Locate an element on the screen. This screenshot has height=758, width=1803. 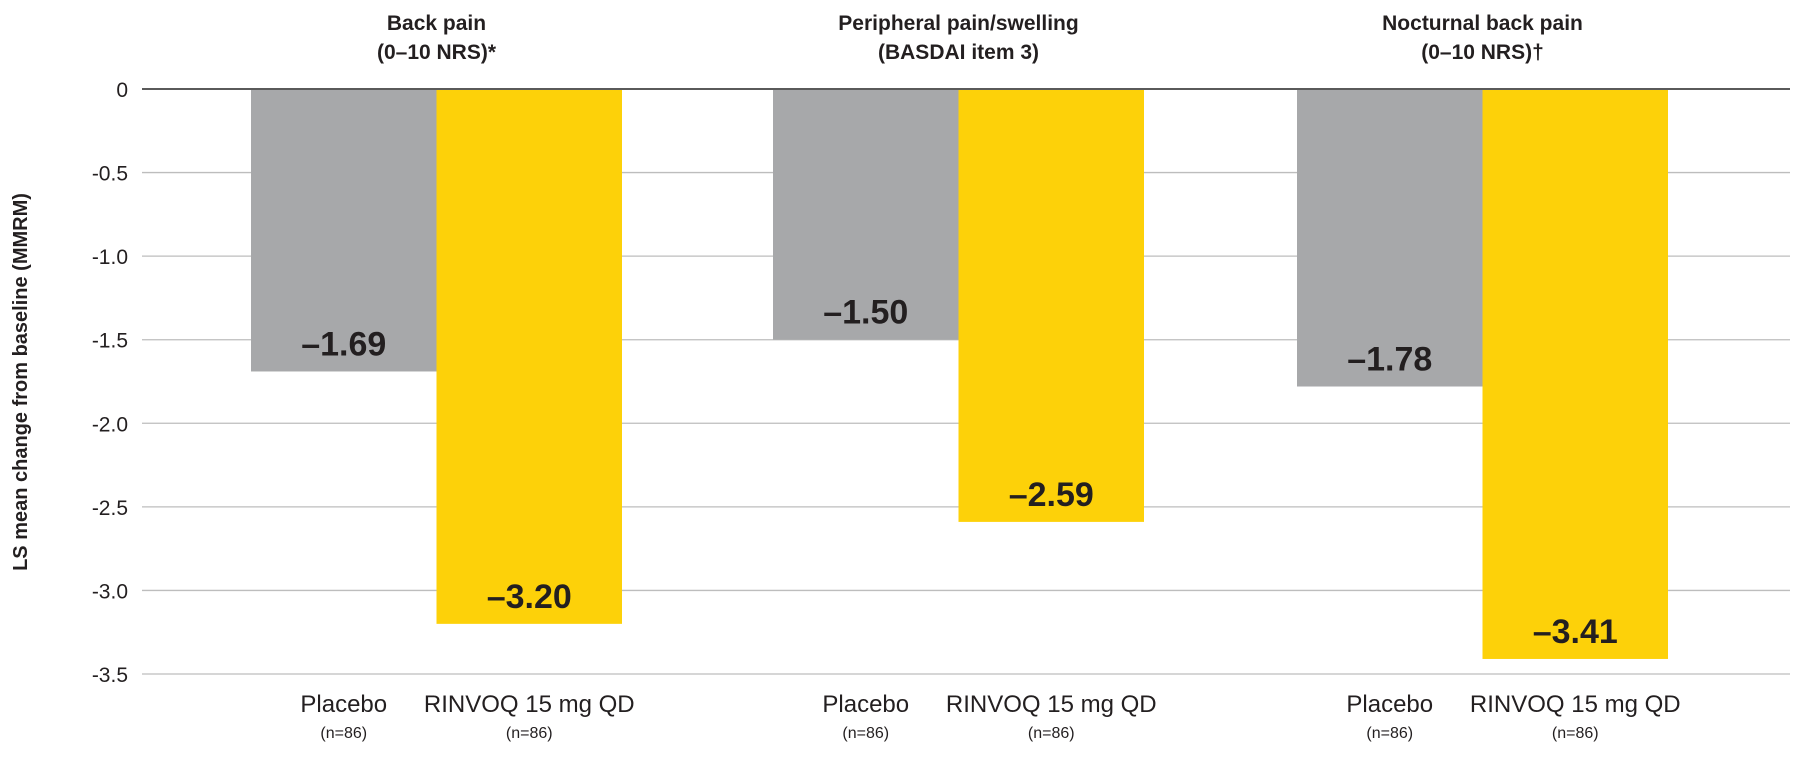
data-label: –1.78 is located at coordinates (1389, 360).